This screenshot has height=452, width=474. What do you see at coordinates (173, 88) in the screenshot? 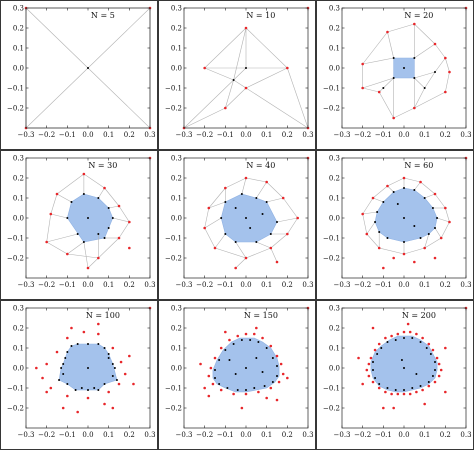
I see `y-tick-label: −0.1` at bounding box center [173, 88].